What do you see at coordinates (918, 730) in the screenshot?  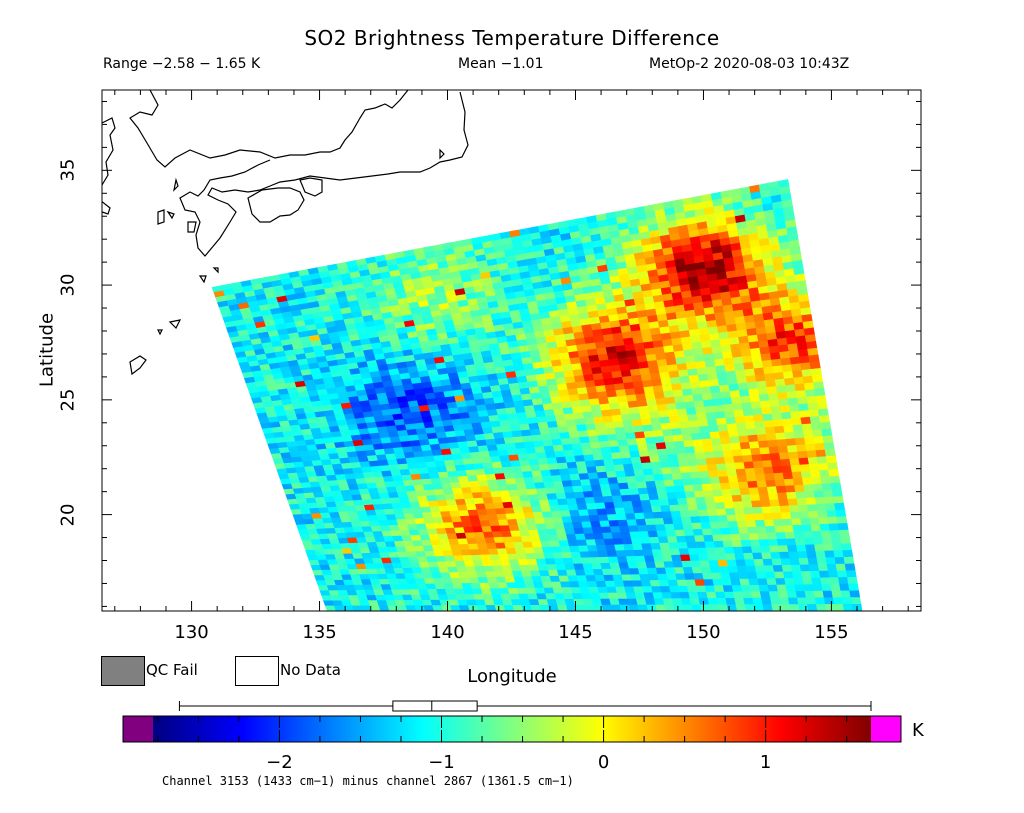 I see `colorbar-unit: K` at bounding box center [918, 730].